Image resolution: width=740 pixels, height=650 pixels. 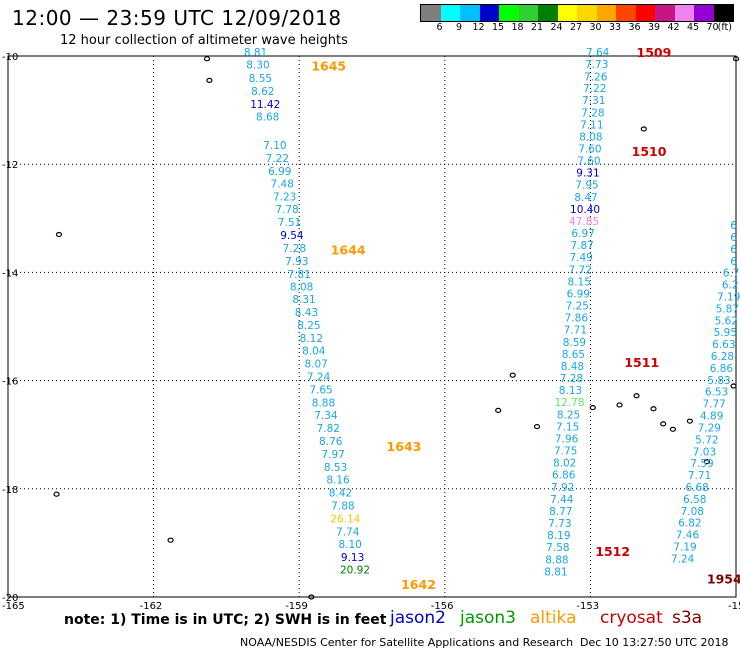 What do you see at coordinates (584, 222) in the screenshot?
I see `wave-height-reading: 47.85` at bounding box center [584, 222].